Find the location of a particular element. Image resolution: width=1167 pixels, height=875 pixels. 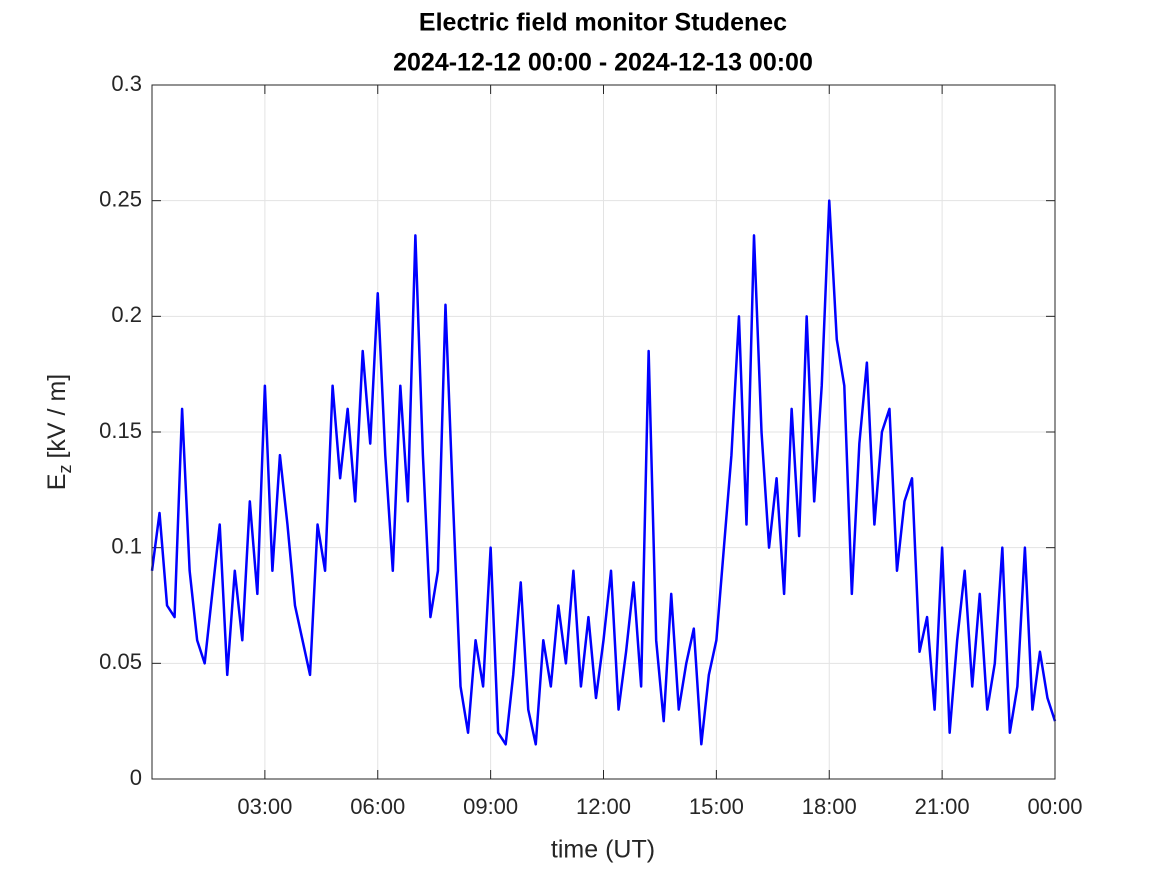

x-axis-label: time (UT) is located at coordinates (603, 850).